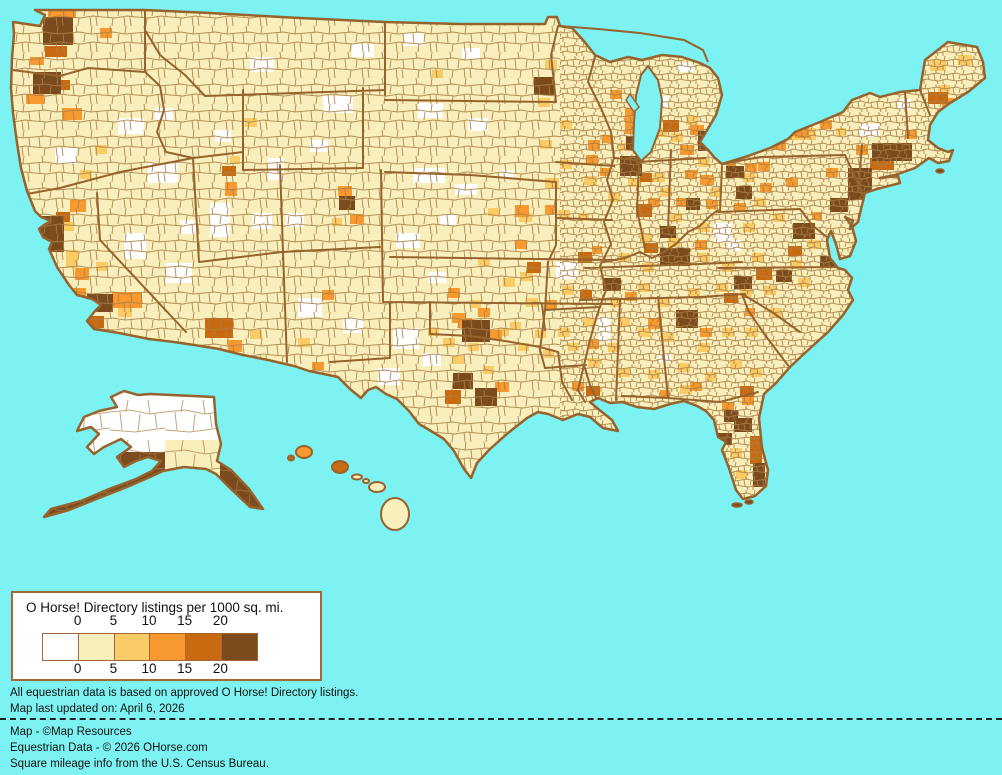  Describe the element at coordinates (632, 103) in the screenshot. I see `green-bay` at that location.